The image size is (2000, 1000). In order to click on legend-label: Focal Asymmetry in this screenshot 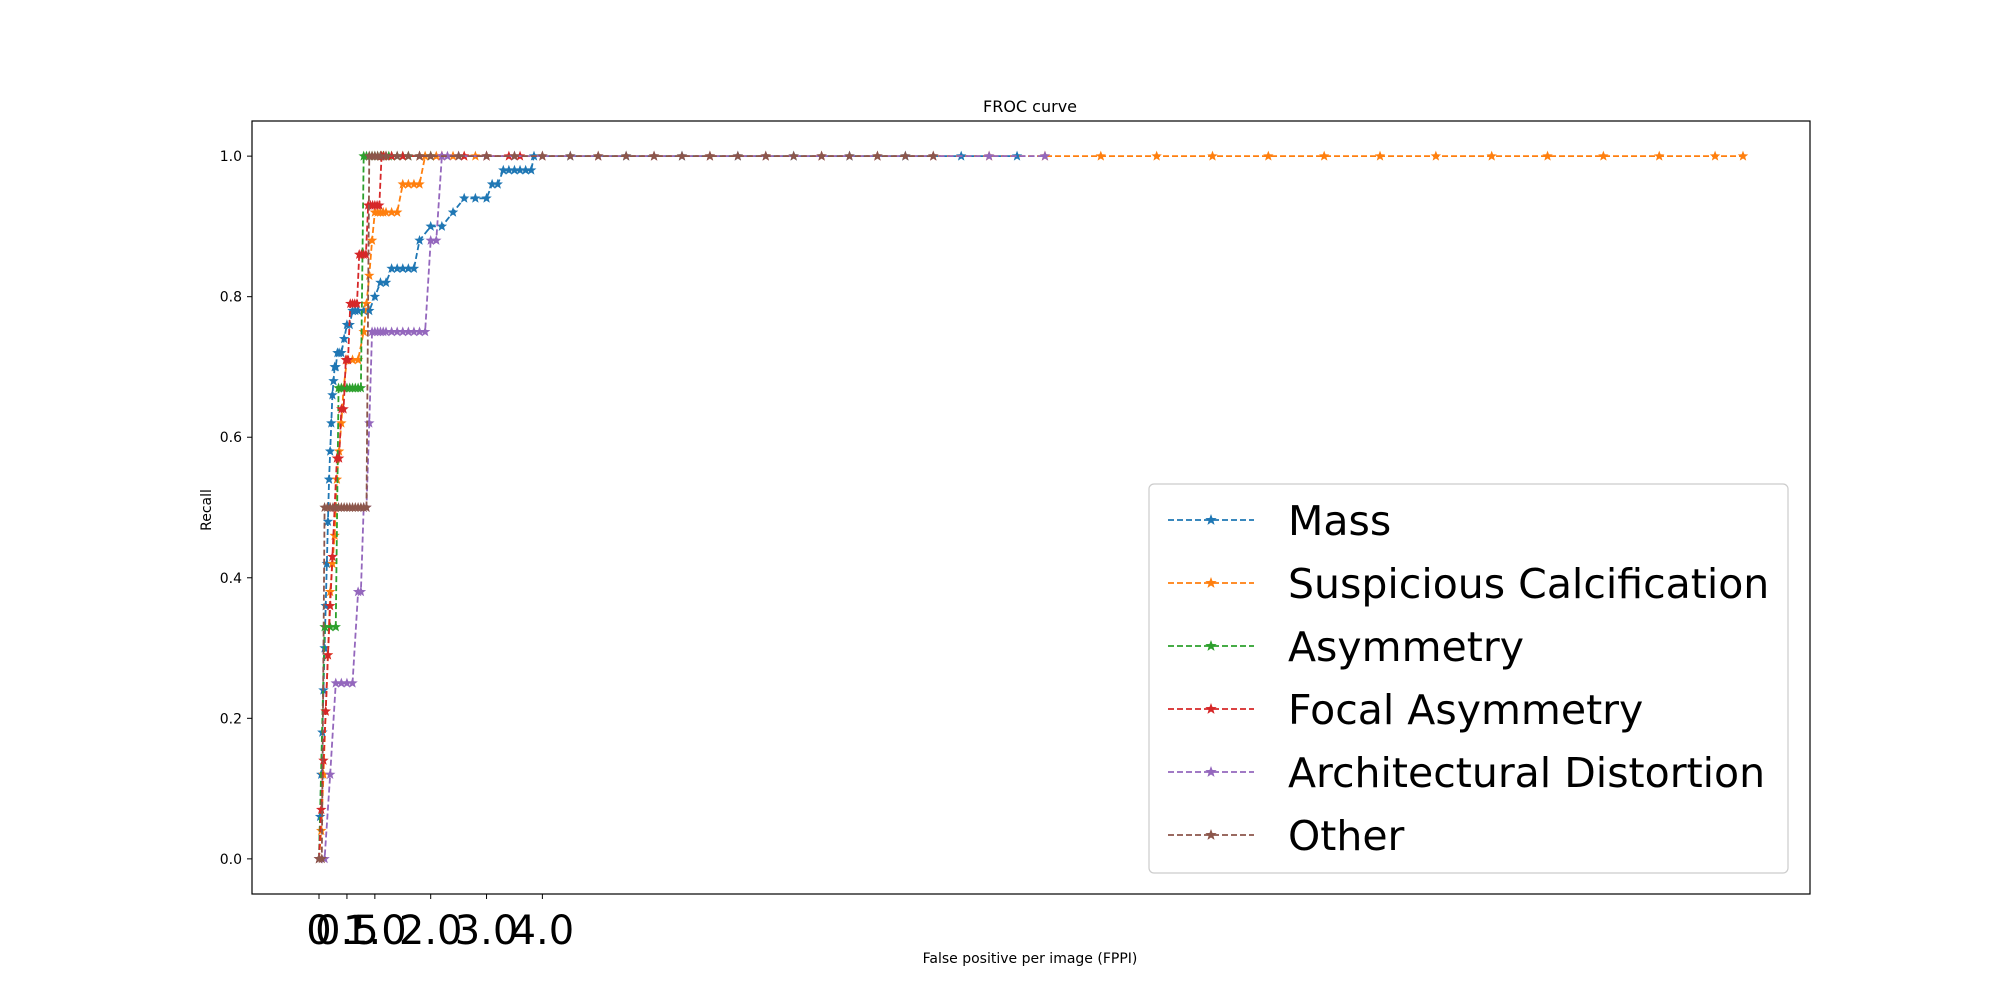, I will do `click(1465, 710)`.